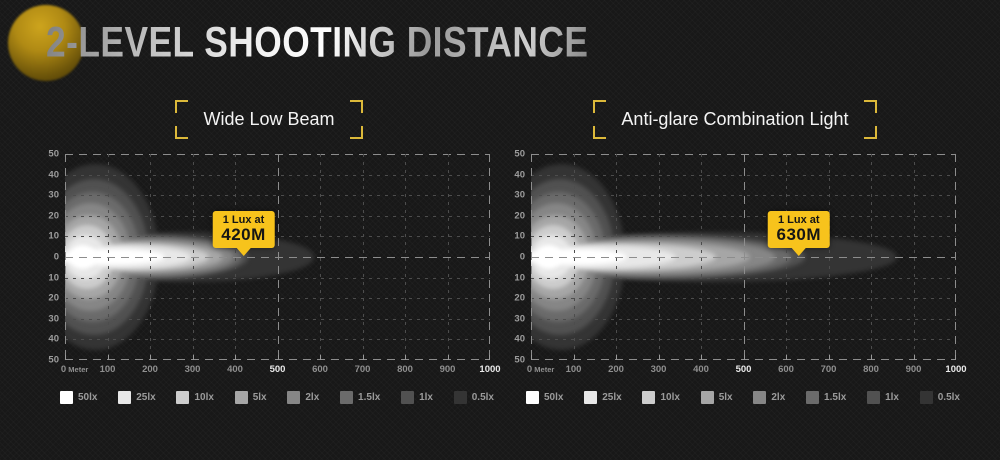 The height and width of the screenshot is (460, 1000). What do you see at coordinates (320, 369) in the screenshot?
I see `x-tick-label: 600` at bounding box center [320, 369].